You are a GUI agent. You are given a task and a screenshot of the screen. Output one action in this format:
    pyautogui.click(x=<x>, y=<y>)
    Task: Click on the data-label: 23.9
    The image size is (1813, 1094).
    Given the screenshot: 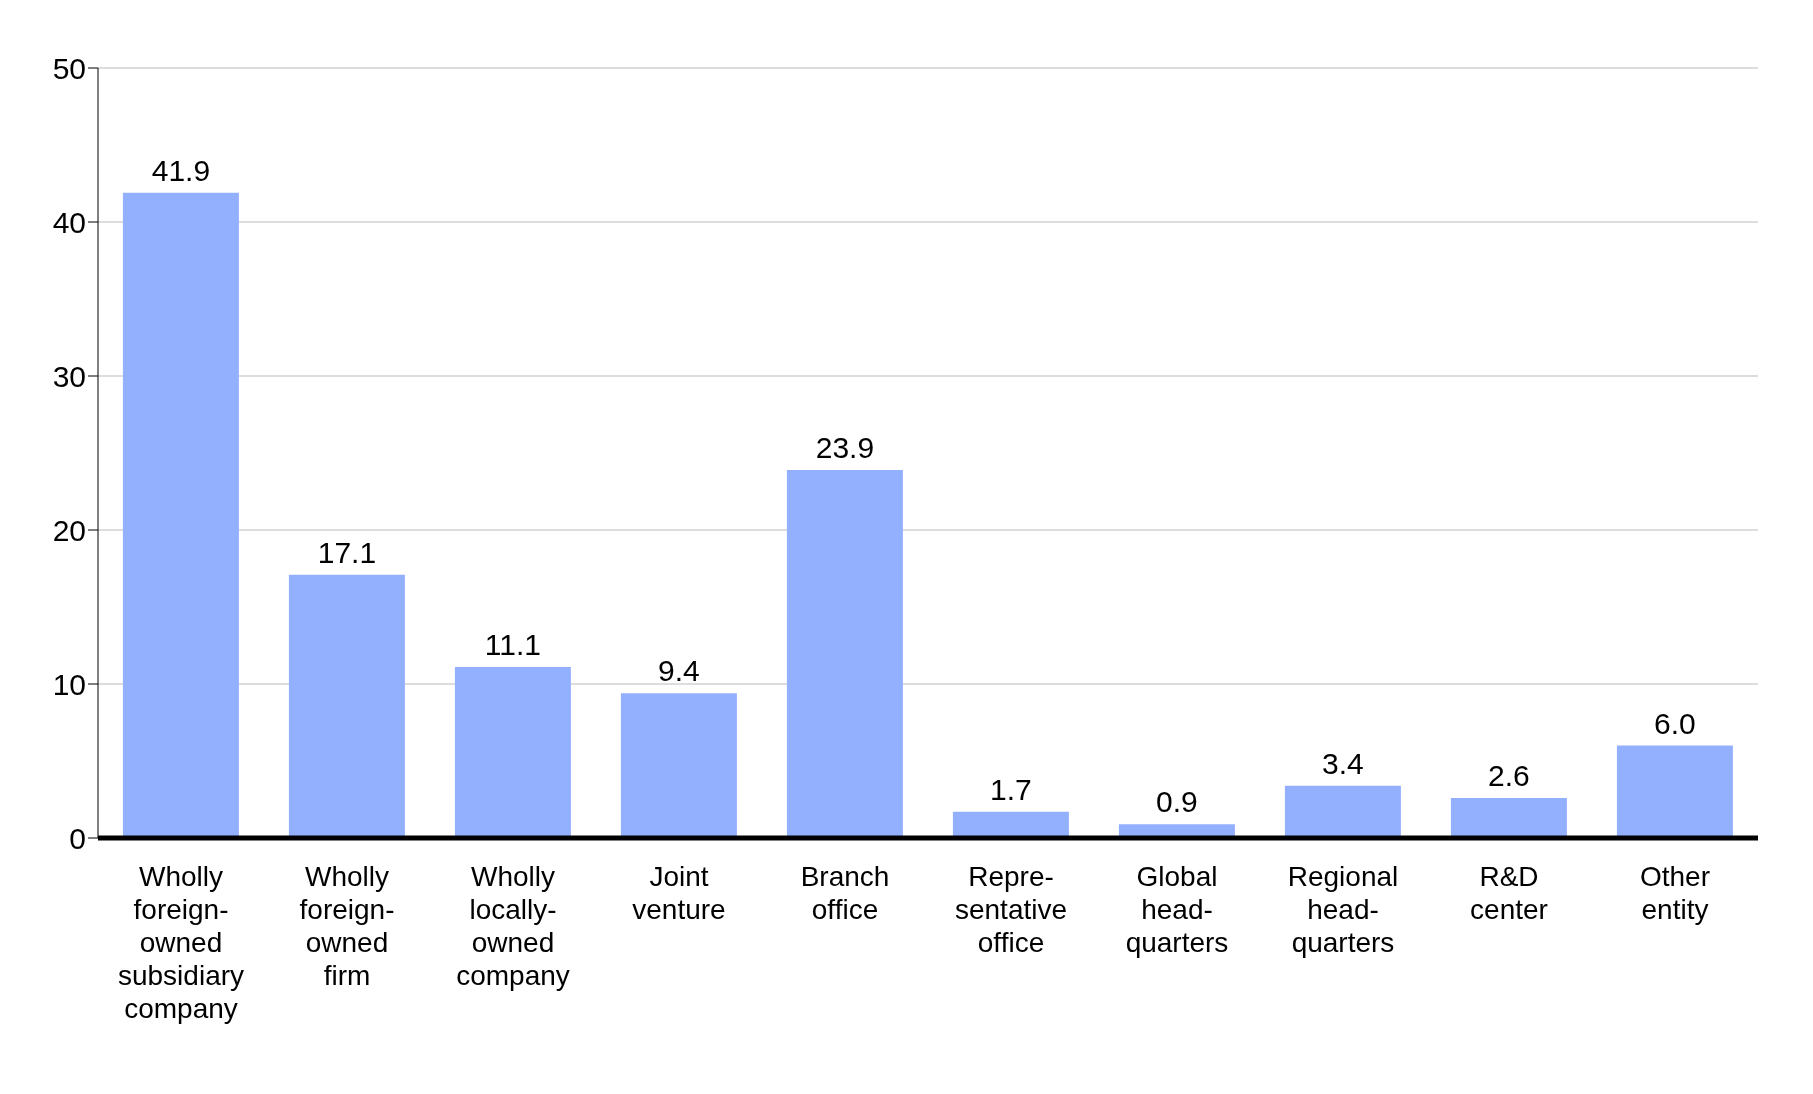 What is the action you would take?
    pyautogui.click(x=845, y=447)
    